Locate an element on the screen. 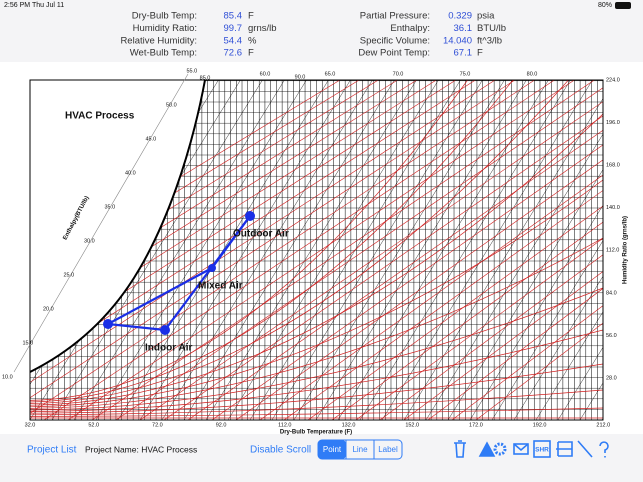 The width and height of the screenshot is (643, 482). y-tick-label: 168.0 is located at coordinates (613, 165).